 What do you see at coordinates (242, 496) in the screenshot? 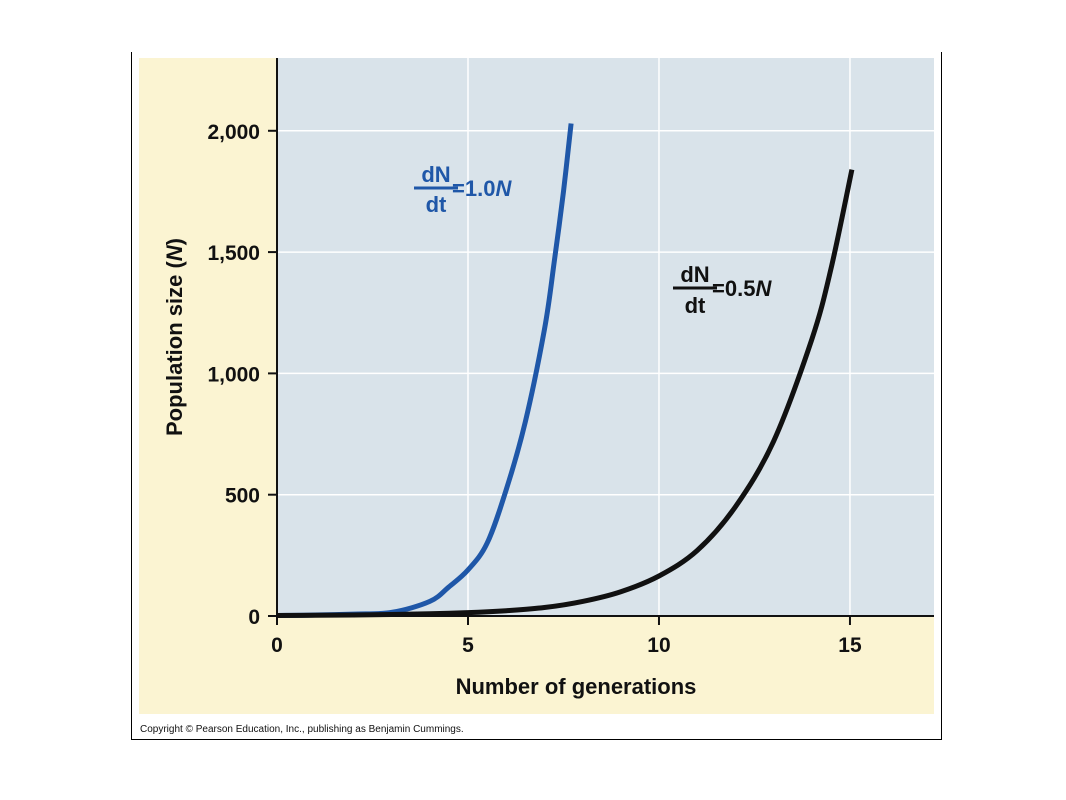
I see `y-tick-label: 500` at bounding box center [242, 496].